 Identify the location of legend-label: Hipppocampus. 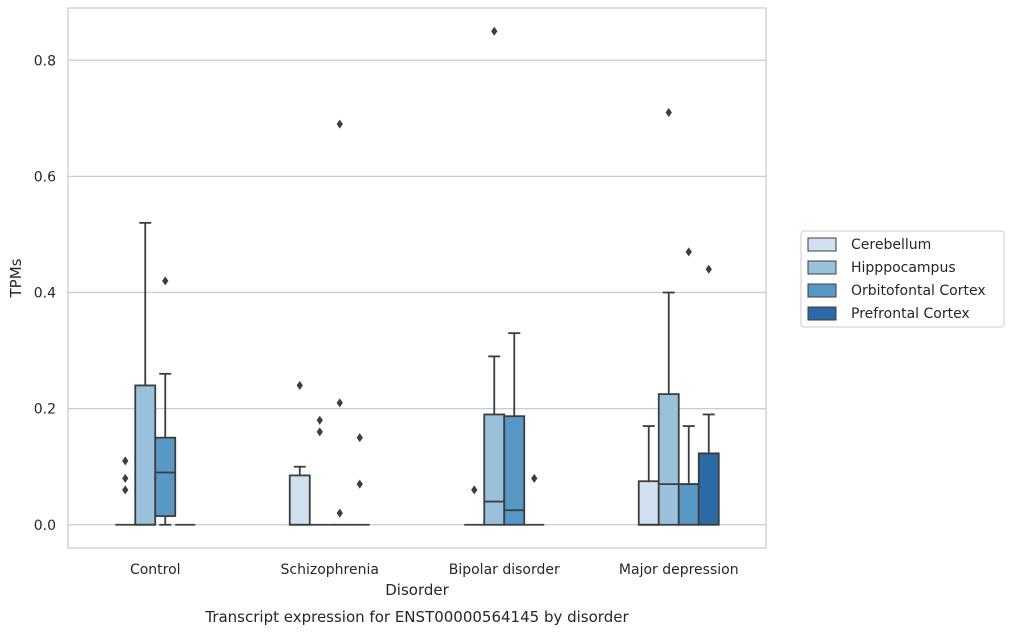
(903, 268).